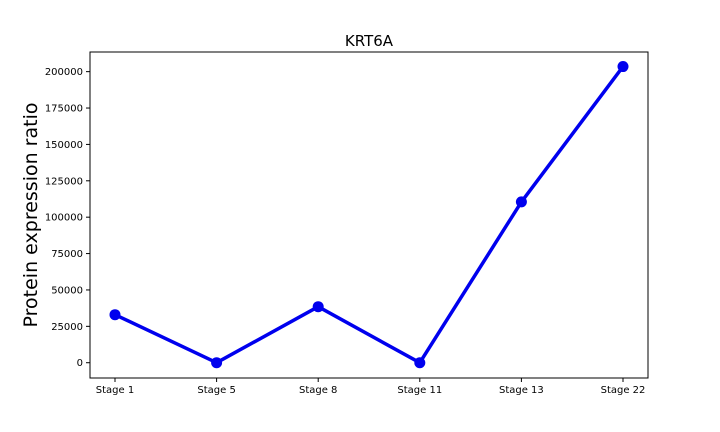 The image size is (720, 432). What do you see at coordinates (369, 41) in the screenshot?
I see `chart-title: KRT6A` at bounding box center [369, 41].